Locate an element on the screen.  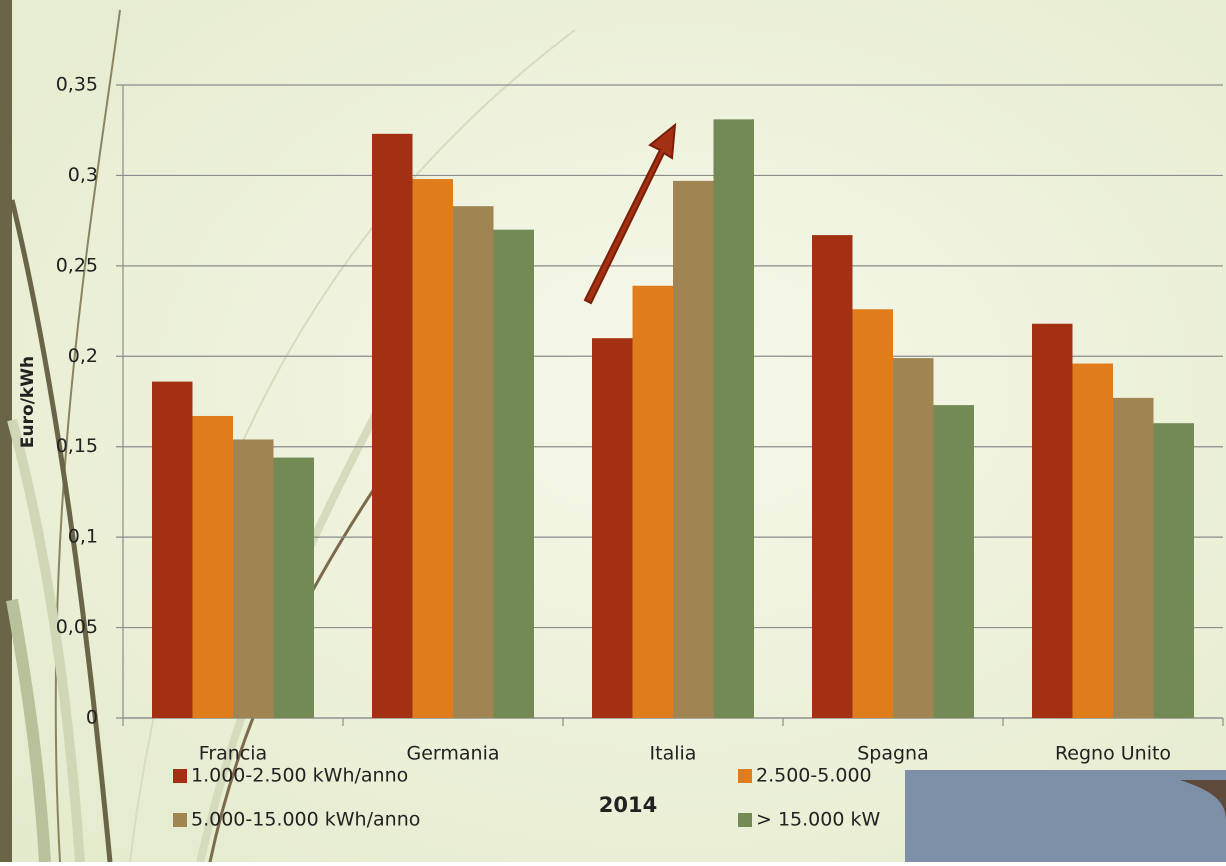
x-tick-label: Regno Unito is located at coordinates (1113, 754).